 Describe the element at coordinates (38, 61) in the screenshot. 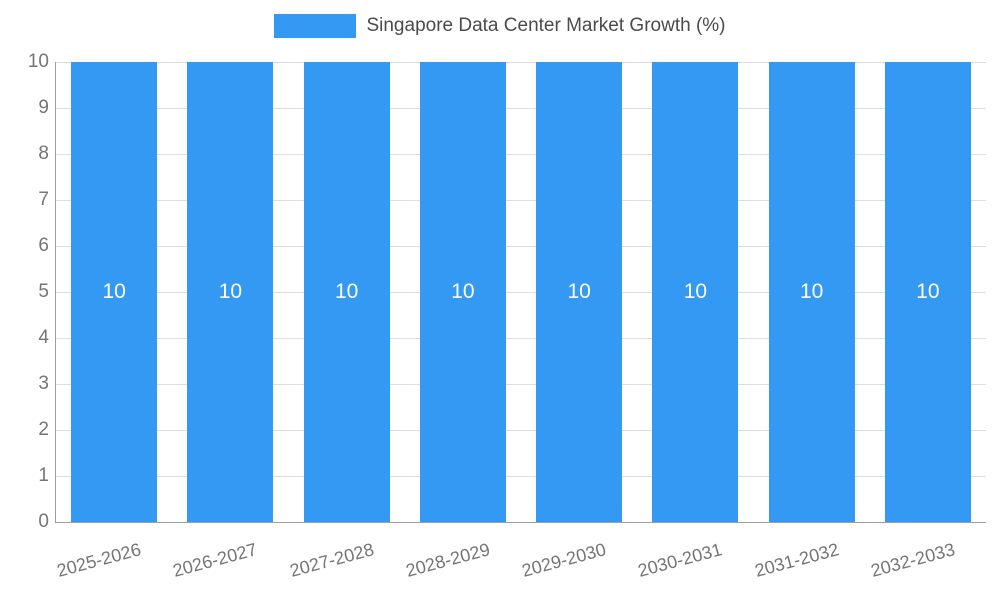

I see `y-tick-label: 10` at that location.